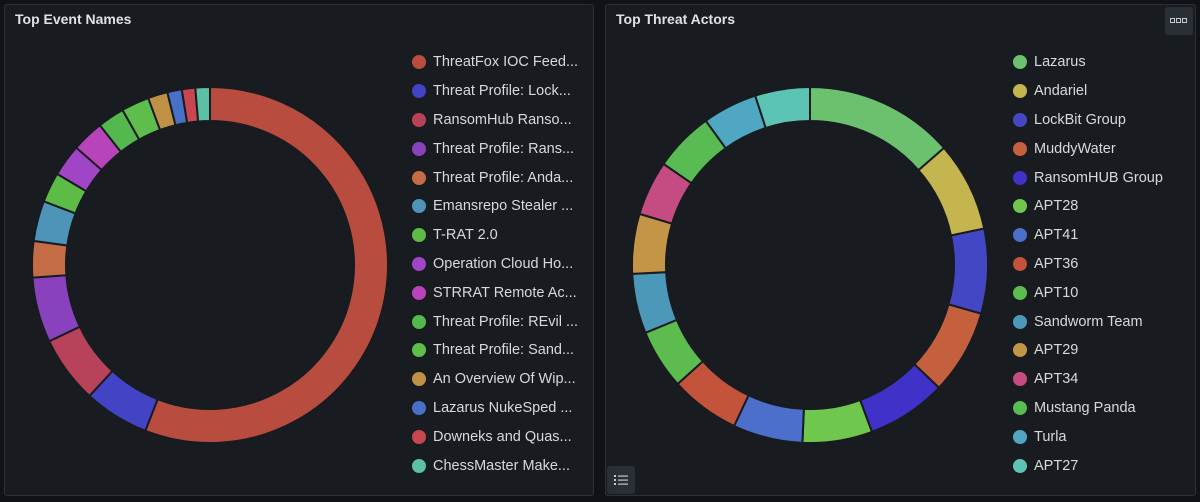 The width and height of the screenshot is (1200, 502). What do you see at coordinates (1056, 379) in the screenshot?
I see `legend-label: APT34` at bounding box center [1056, 379].